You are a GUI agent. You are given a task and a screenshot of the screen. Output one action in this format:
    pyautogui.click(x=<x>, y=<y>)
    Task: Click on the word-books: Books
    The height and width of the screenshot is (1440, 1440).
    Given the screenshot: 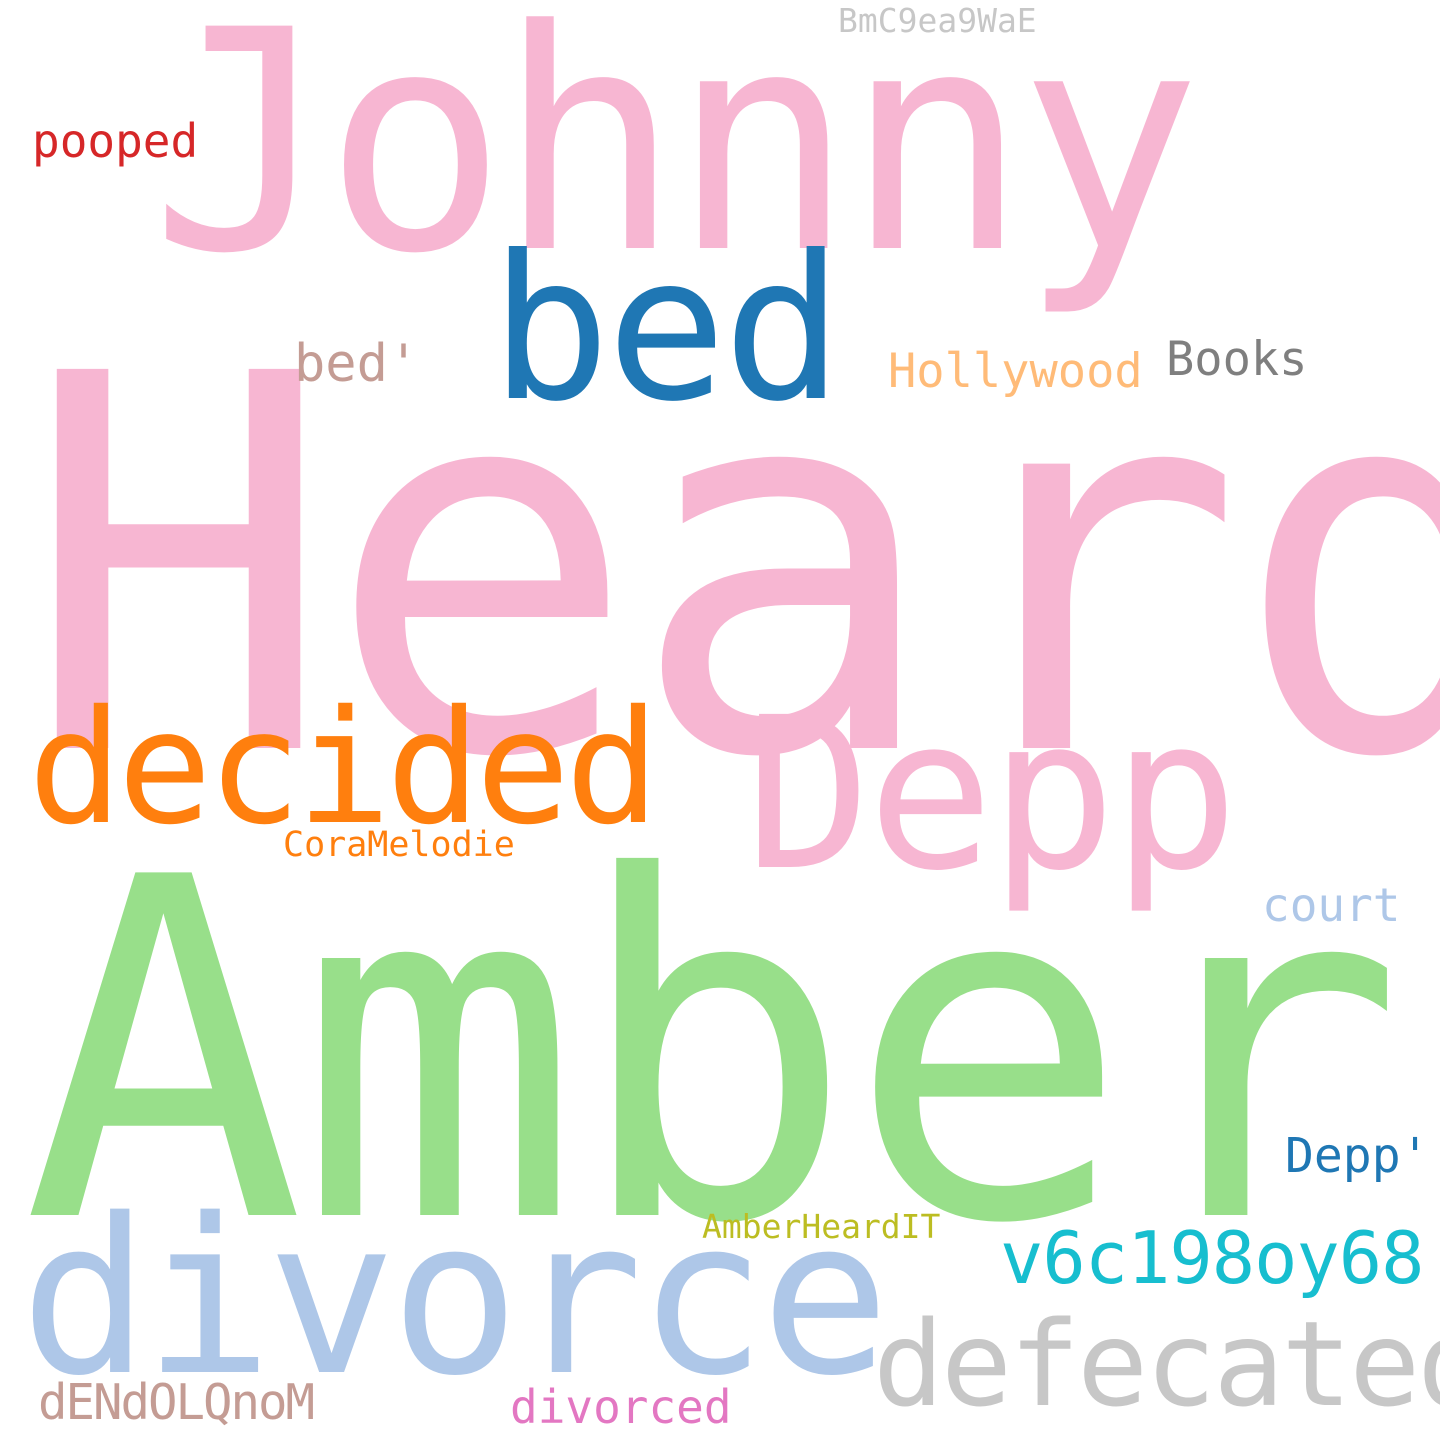 What is the action you would take?
    pyautogui.click(x=1237, y=359)
    